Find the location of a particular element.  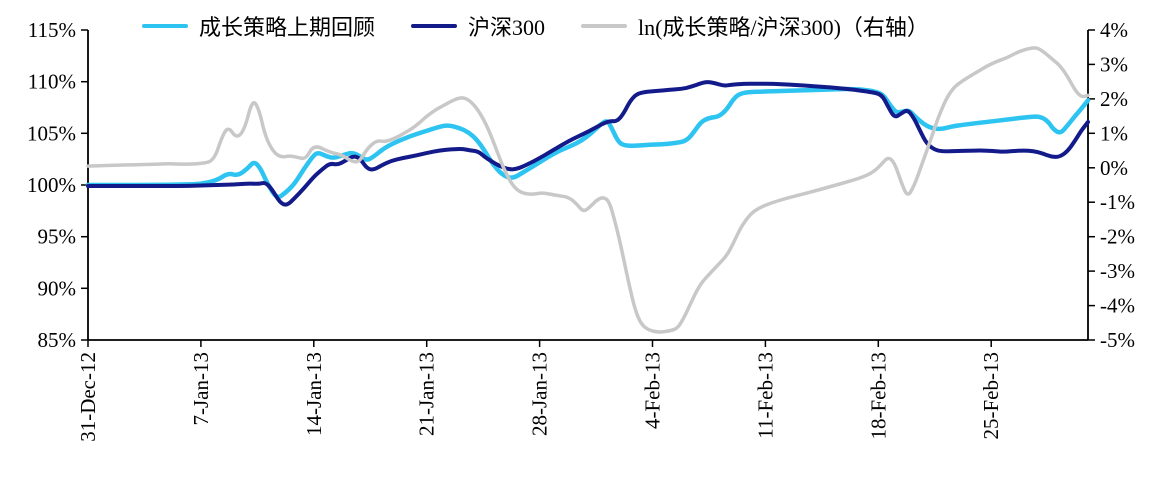

left-axis-tick-label: 90% is located at coordinates (57, 288).